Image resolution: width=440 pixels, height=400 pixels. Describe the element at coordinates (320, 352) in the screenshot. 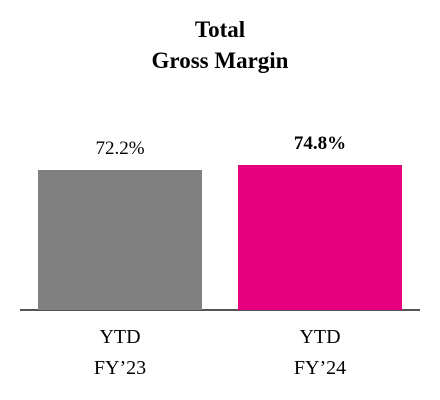

I see `x-tick-label: YTD FY’24` at that location.